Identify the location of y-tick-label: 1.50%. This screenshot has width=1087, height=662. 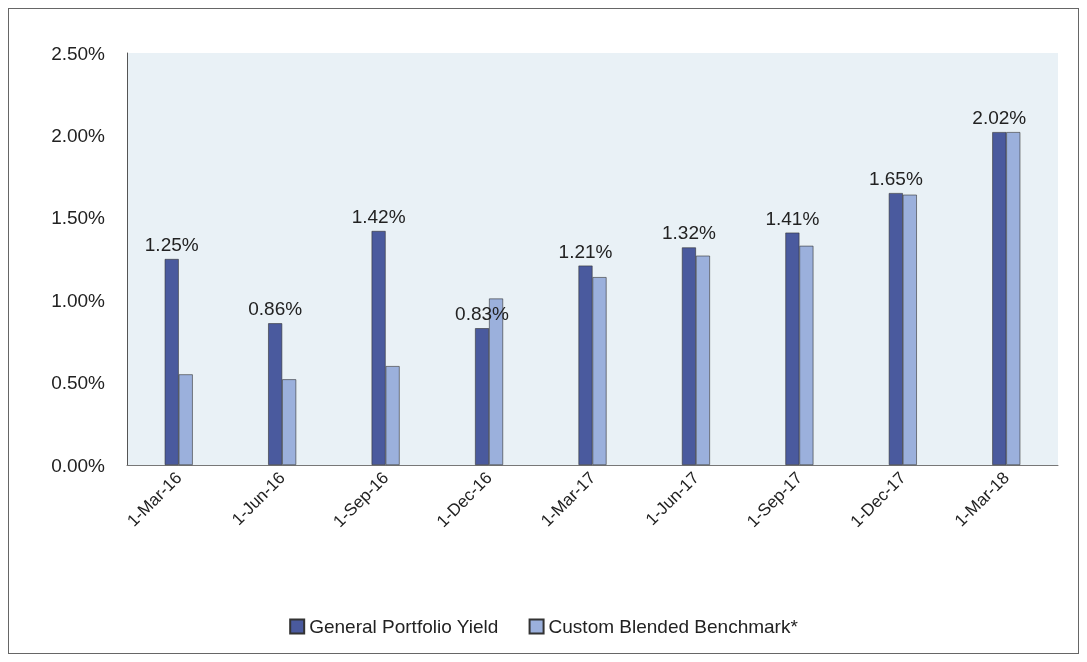
(78, 218).